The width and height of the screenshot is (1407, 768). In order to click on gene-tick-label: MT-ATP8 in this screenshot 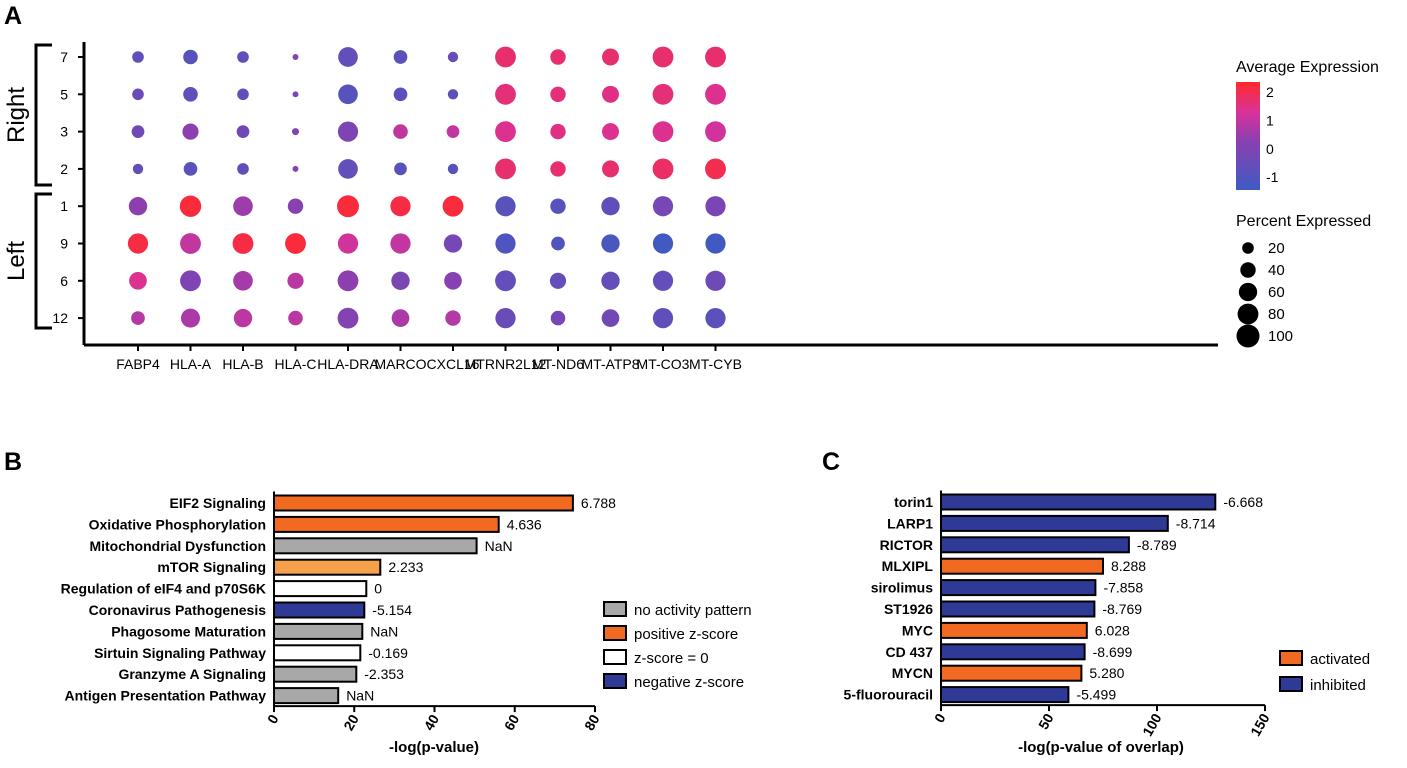, I will do `click(610, 364)`.